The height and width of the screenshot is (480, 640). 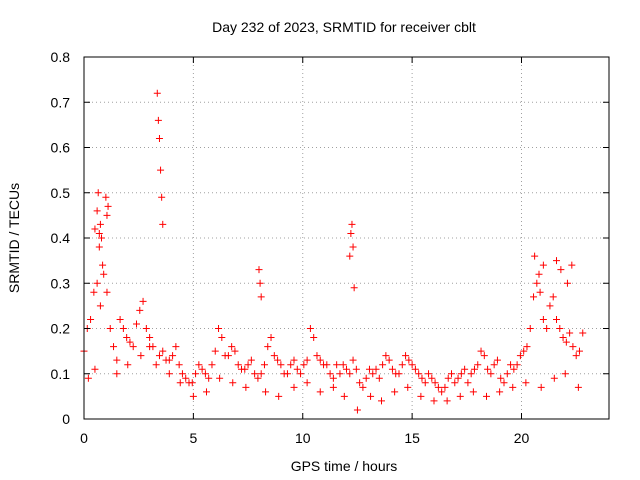 What do you see at coordinates (193, 438) in the screenshot?
I see `x-tick-label: 5` at bounding box center [193, 438].